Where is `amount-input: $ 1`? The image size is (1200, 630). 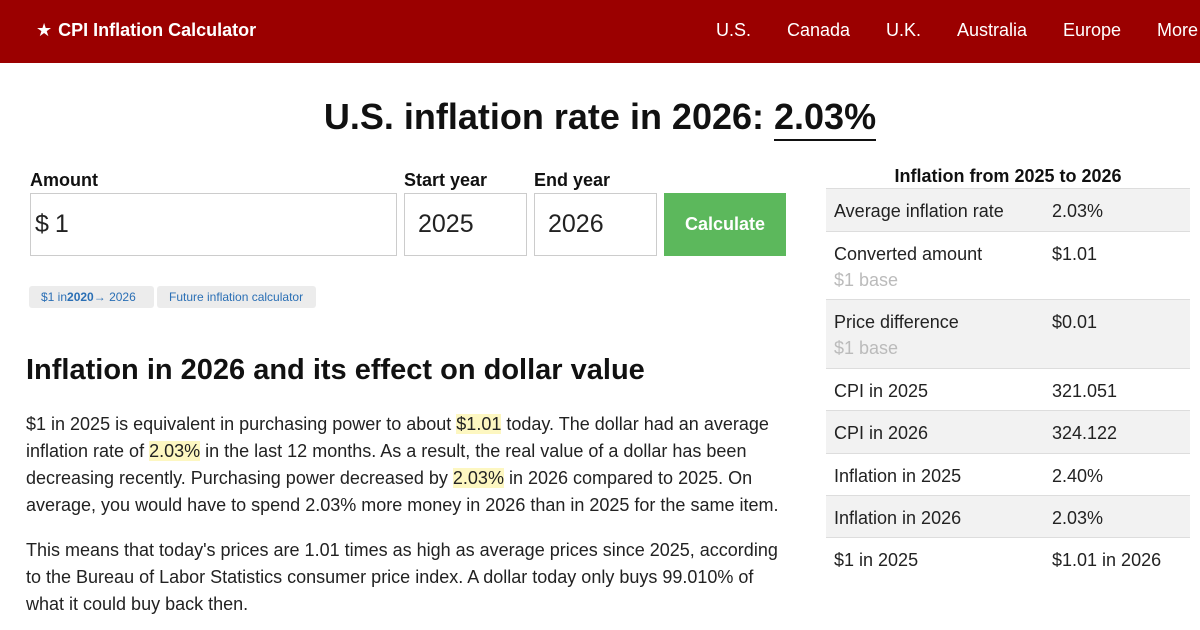
amount-input: $ 1 is located at coordinates (213, 224).